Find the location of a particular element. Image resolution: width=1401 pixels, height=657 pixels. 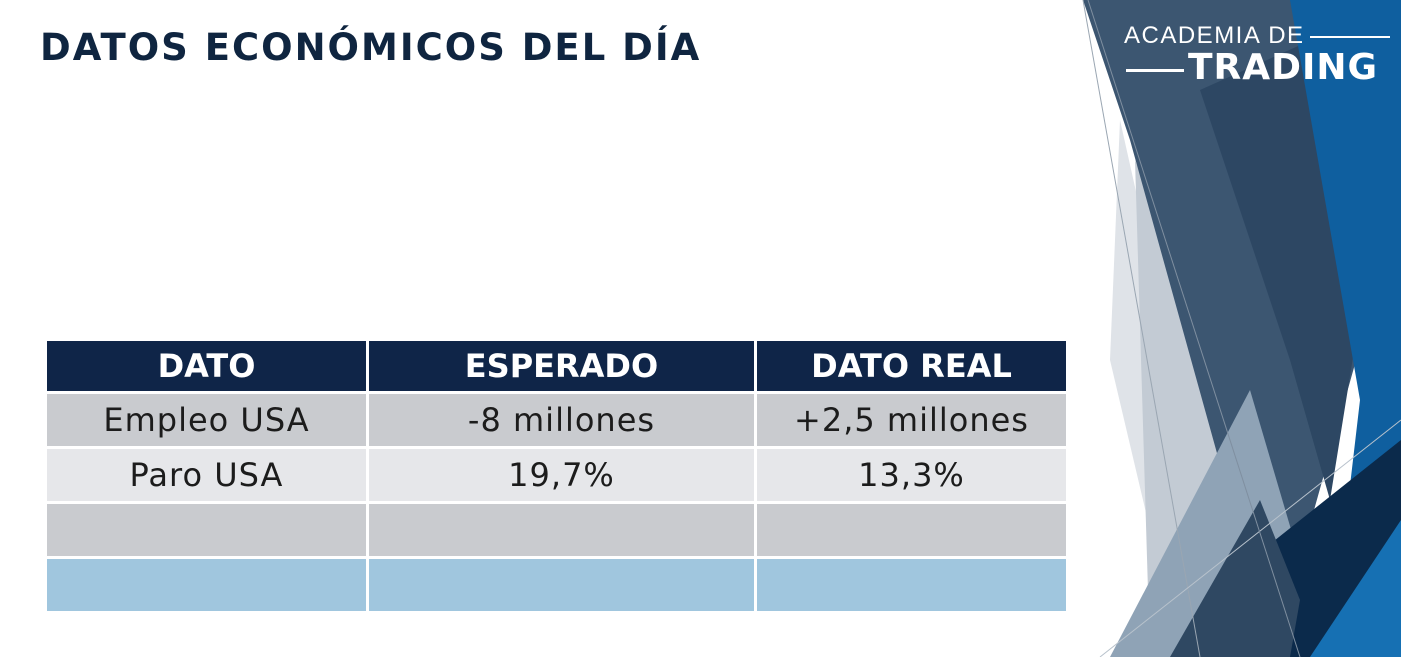

table-header-row: DATO ESPERADO DATO REAL is located at coordinates (556, 366).